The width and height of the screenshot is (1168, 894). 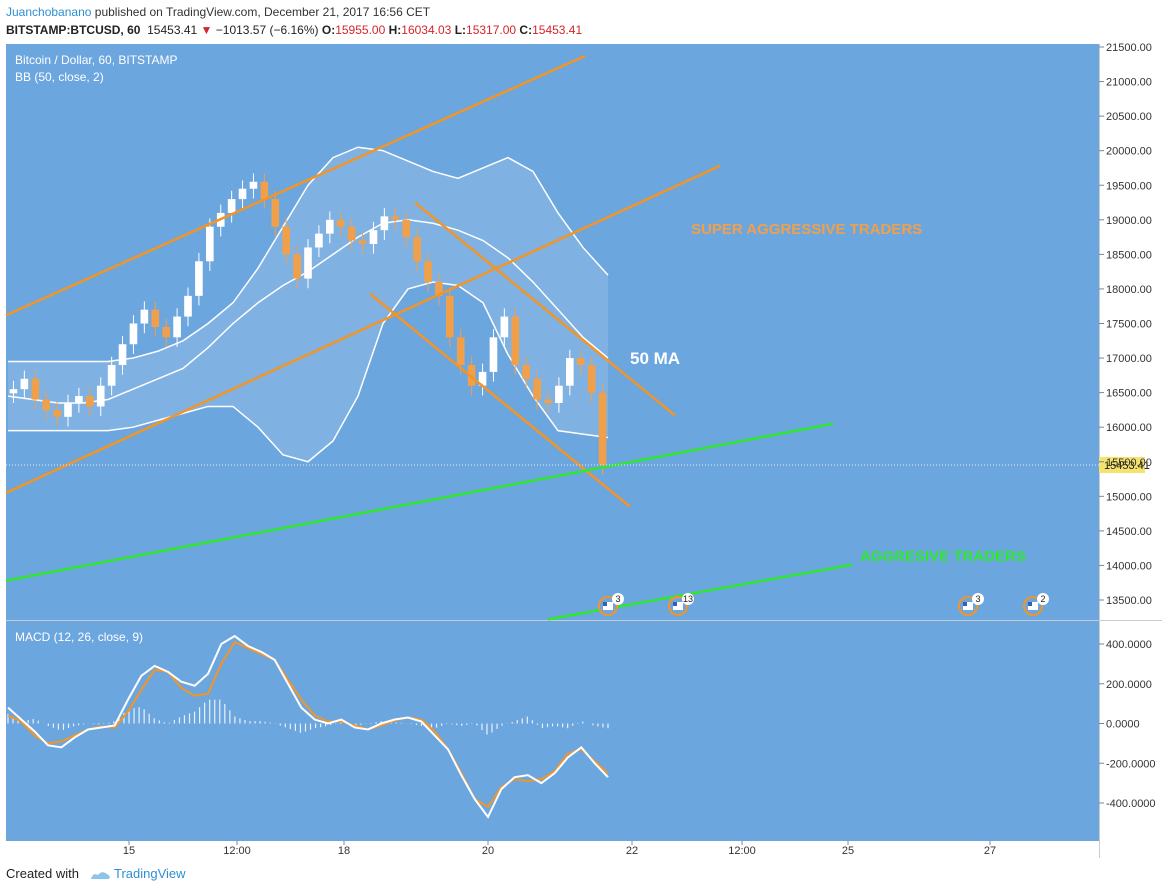 What do you see at coordinates (1129, 48) in the screenshot?
I see `price-tick-label: 21500.00` at bounding box center [1129, 48].